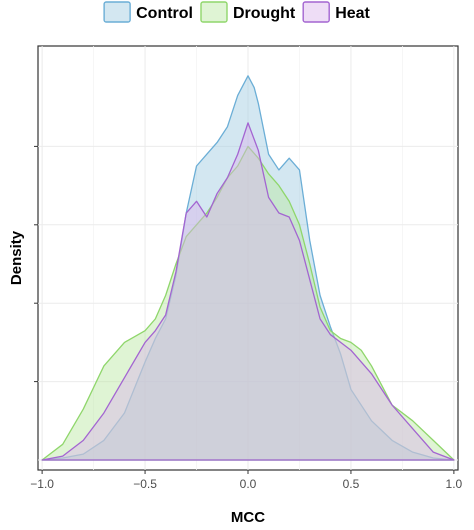  What do you see at coordinates (351, 484) in the screenshot?
I see `x-tick-label: 0.5` at bounding box center [351, 484].